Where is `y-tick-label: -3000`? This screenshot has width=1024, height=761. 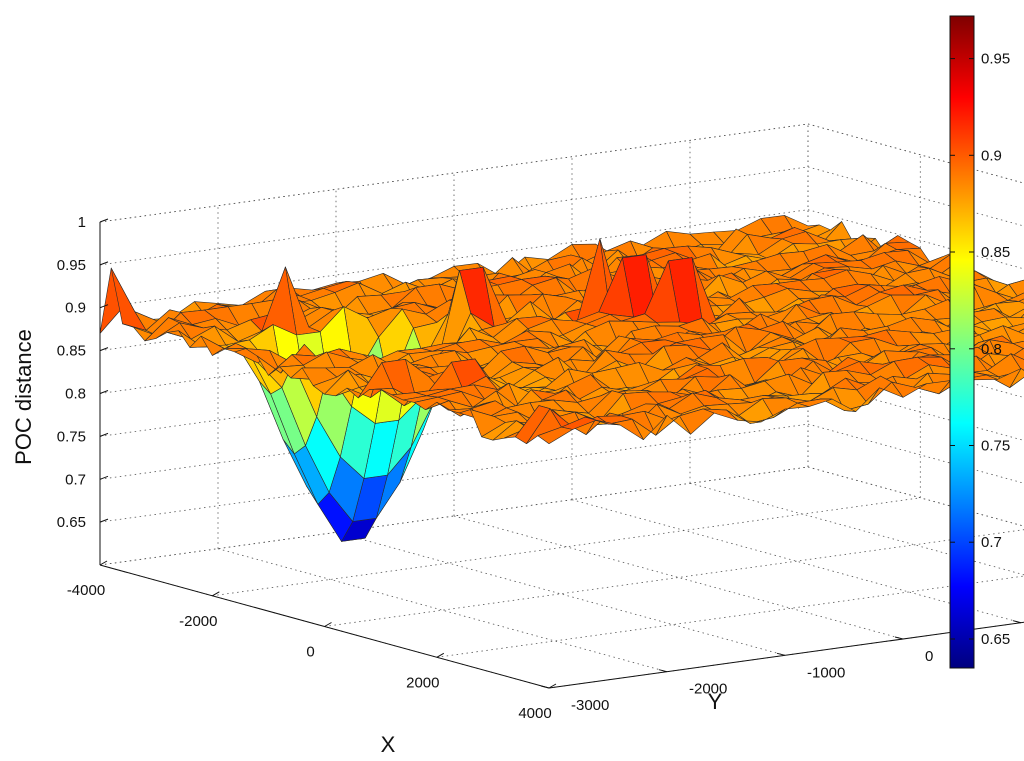
y-tick-label: -3000 is located at coordinates (590, 705).